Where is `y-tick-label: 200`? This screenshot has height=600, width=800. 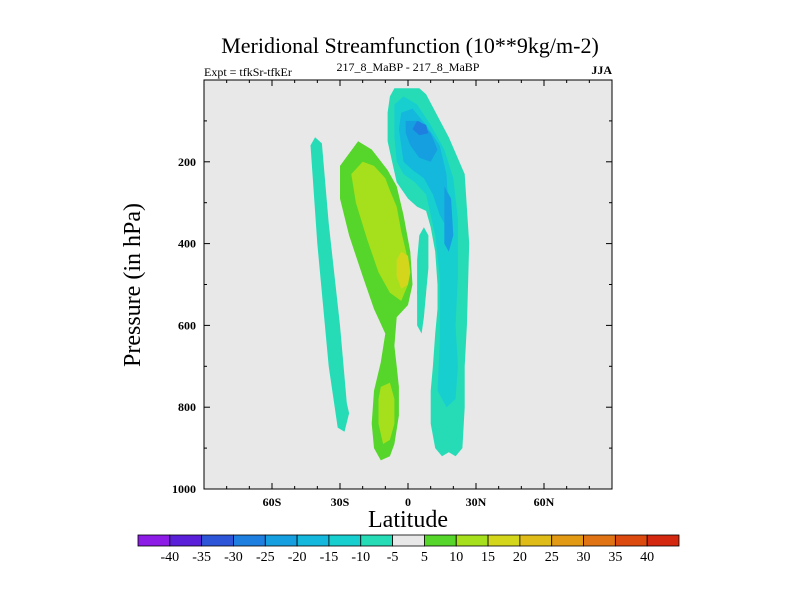
y-tick-label: 200 is located at coordinates (187, 162).